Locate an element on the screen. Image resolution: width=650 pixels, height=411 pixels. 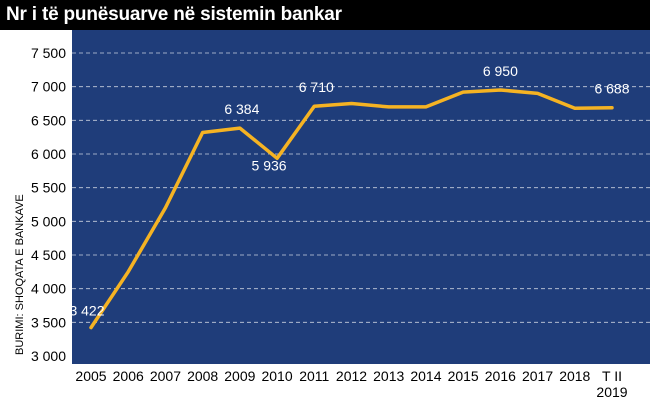
y-tick-label: 5 500 is located at coordinates (48, 188).